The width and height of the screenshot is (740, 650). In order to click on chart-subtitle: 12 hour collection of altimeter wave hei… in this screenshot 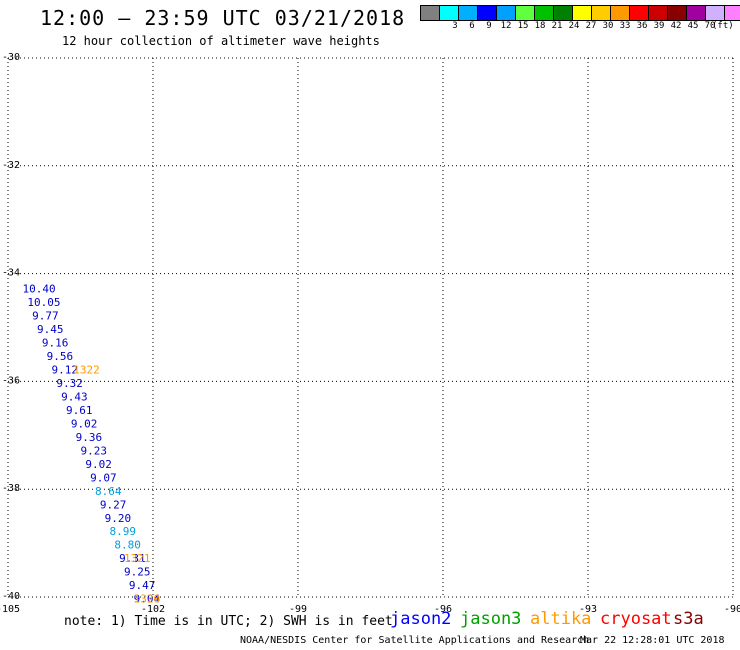, I will do `click(221, 41)`.